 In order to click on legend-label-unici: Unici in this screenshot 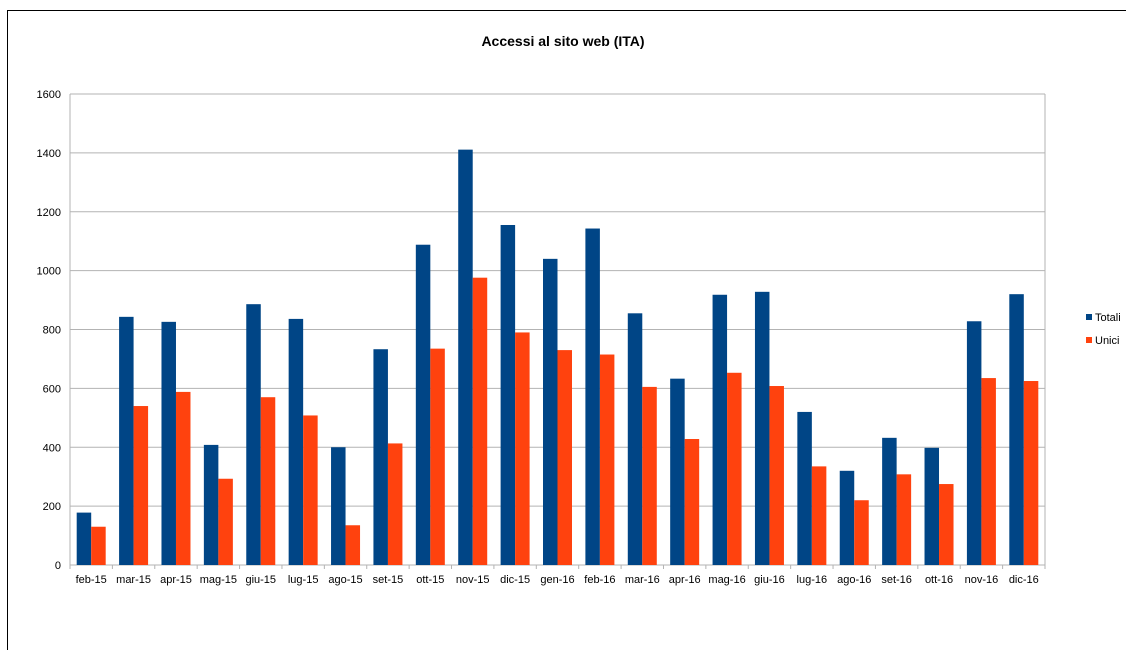, I will do `click(1107, 341)`.